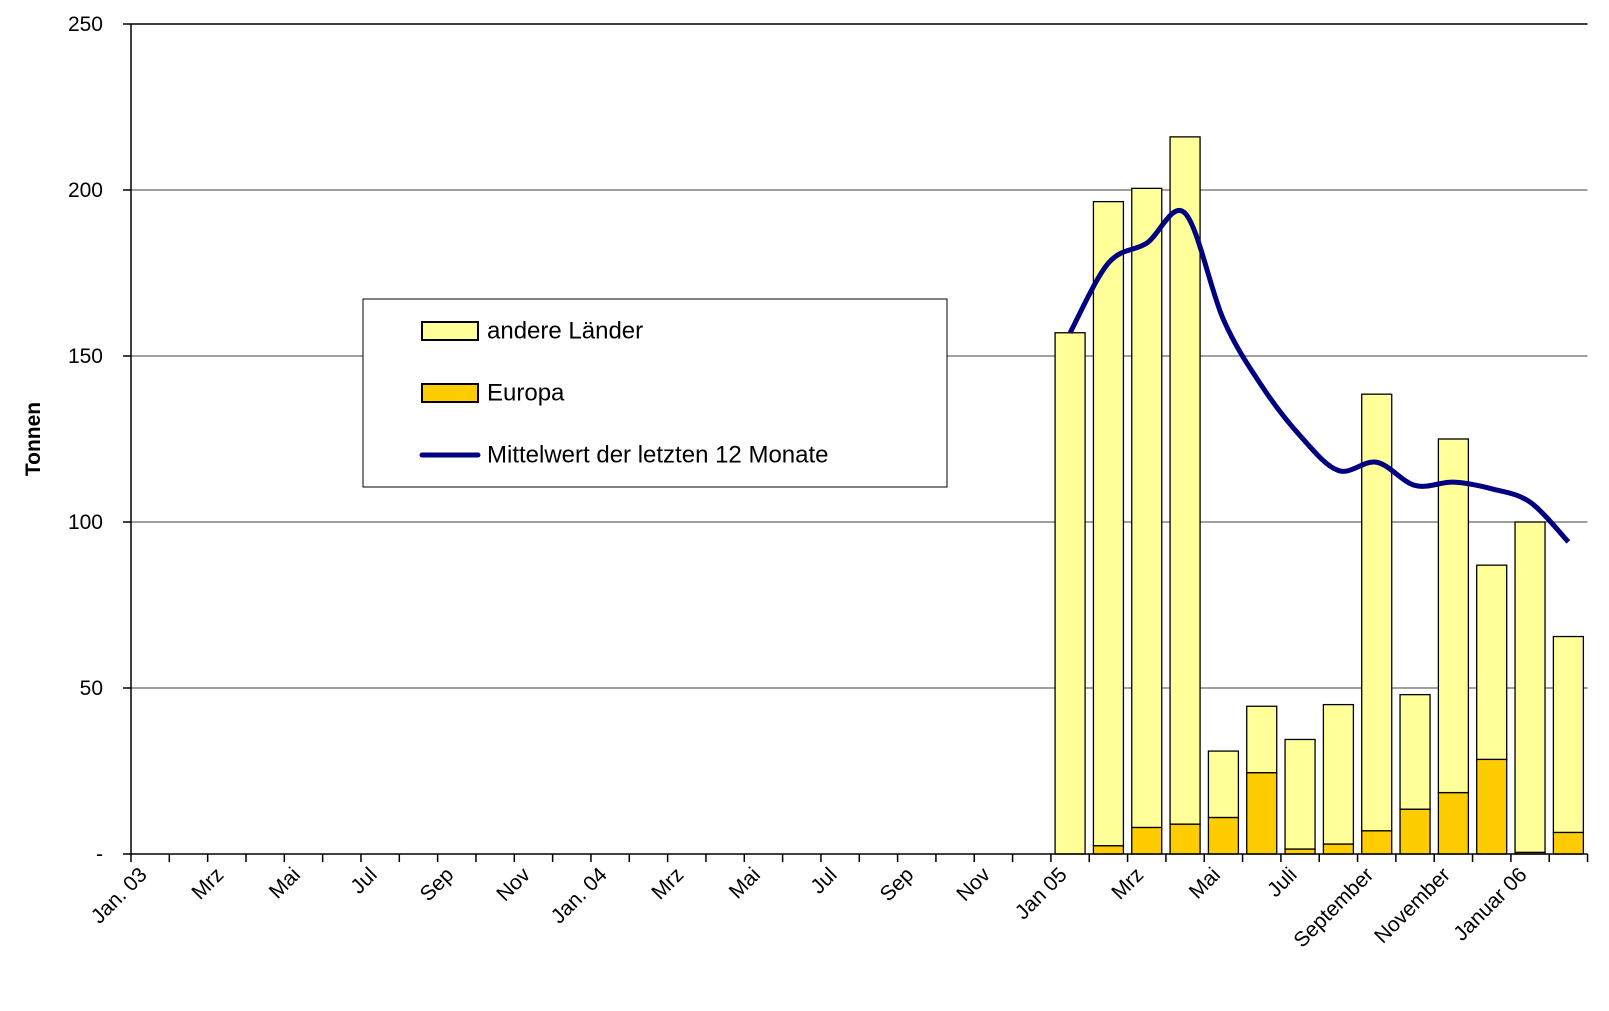 The image size is (1609, 1011). I want to click on x-tick-label: Jan. 04, so click(579, 895).